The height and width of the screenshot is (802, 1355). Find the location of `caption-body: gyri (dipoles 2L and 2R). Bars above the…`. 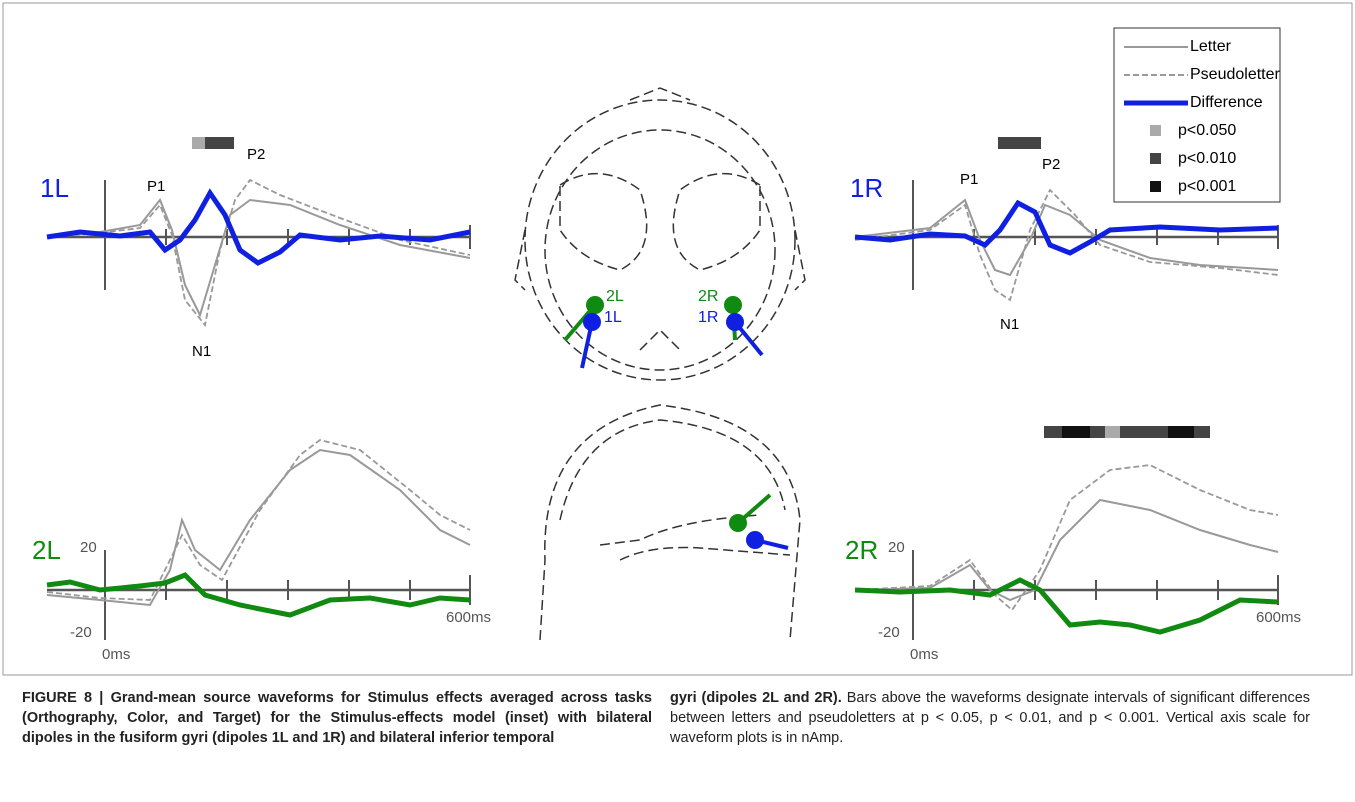

caption-body: gyri (dipoles 2L and 2R). Bars above the… is located at coordinates (990, 718).